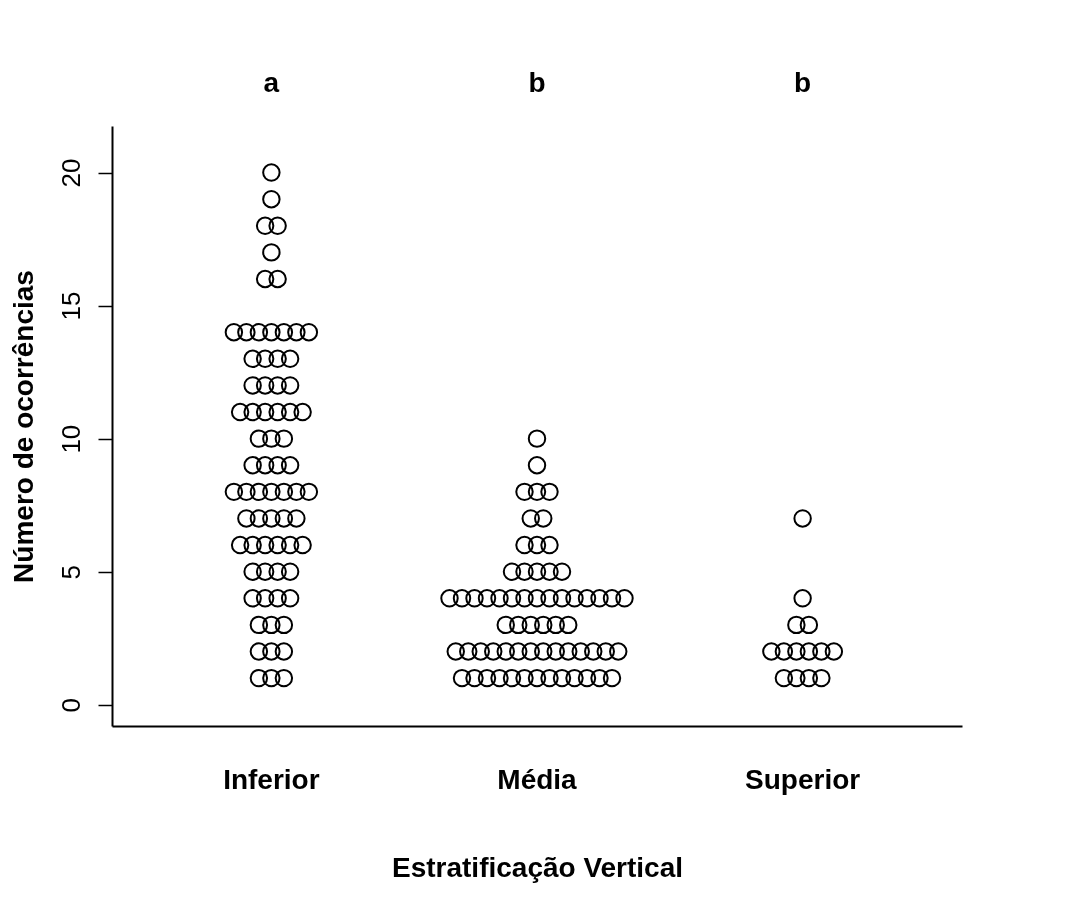 The width and height of the screenshot is (1078, 907). Describe the element at coordinates (23, 426) in the screenshot. I see `y-axis-title: Número de ocorrências` at that location.